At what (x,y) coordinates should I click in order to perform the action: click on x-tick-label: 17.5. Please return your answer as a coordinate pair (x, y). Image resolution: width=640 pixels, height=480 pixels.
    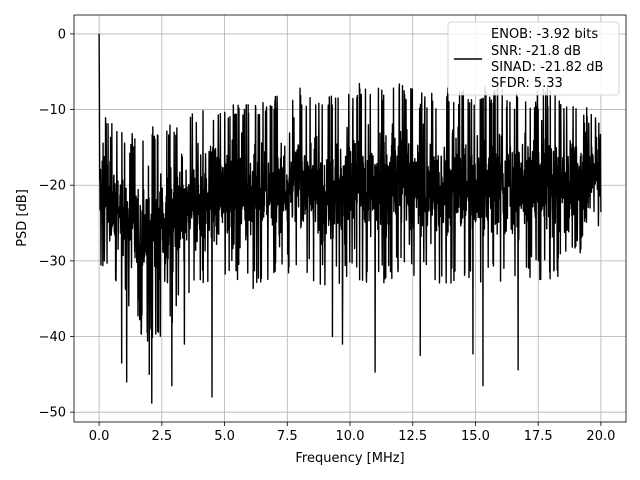
    Looking at the image, I should click on (538, 436).